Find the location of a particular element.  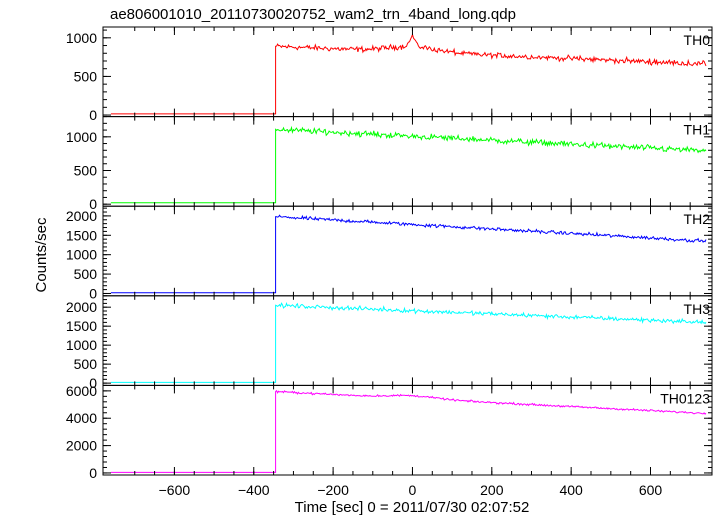

series-line-th2 is located at coordinates (408, 254).